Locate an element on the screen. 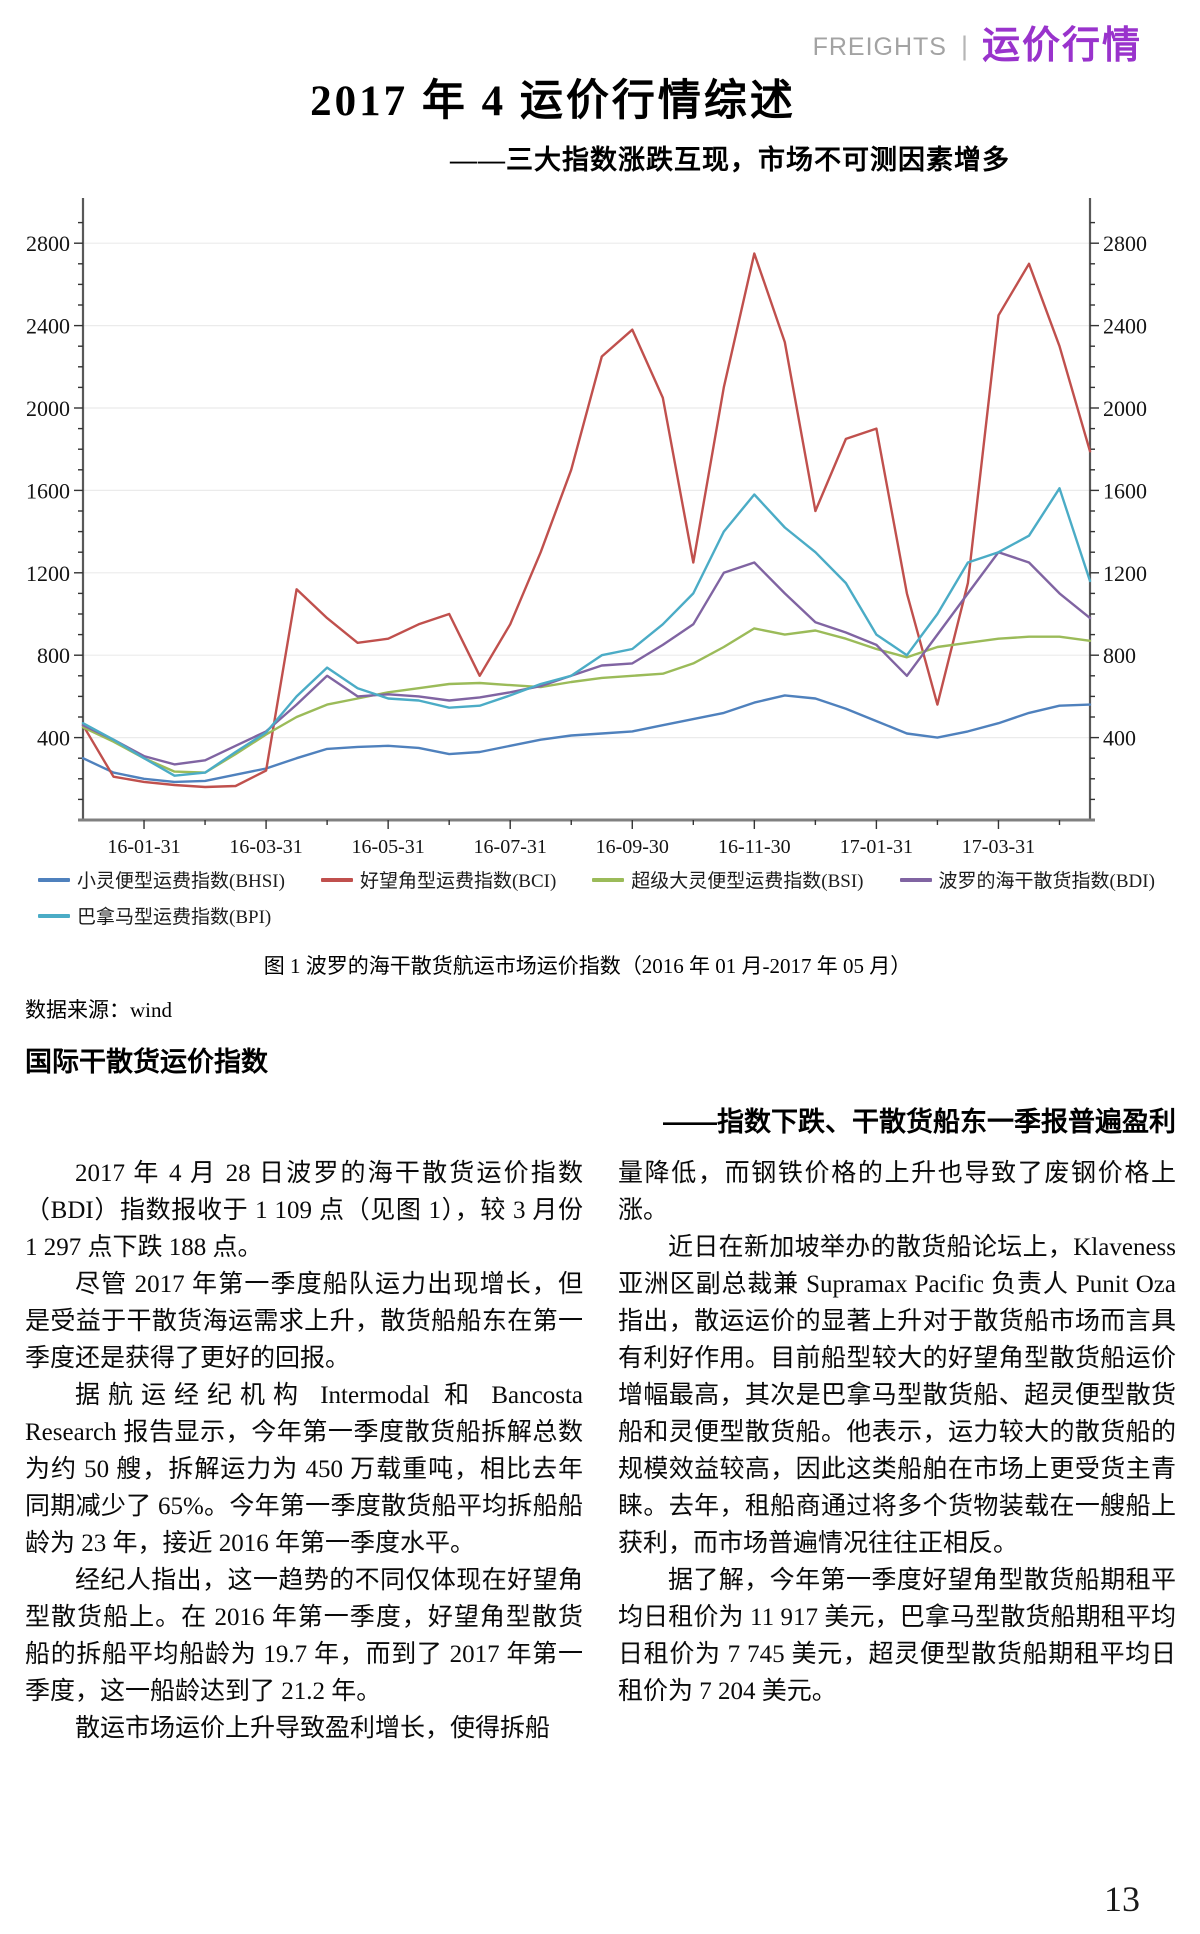 The height and width of the screenshot is (1934, 1200). body-paragraph-right: 量降低，而钢铁价格的上升也导致了废钢价格上涨。 is located at coordinates (897, 1192).